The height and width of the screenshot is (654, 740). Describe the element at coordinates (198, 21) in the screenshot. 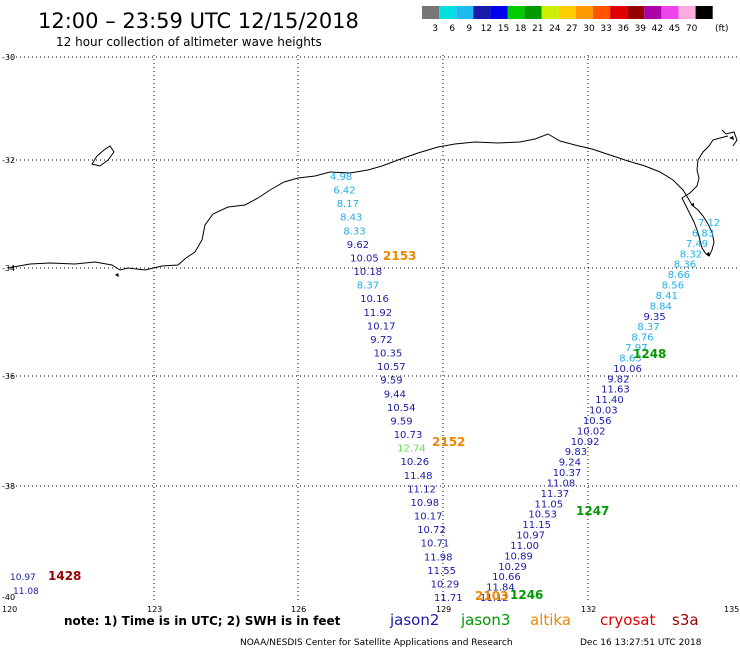

I see `page-title: 12:00 – 23:59 UTC 12/15/2018` at that location.